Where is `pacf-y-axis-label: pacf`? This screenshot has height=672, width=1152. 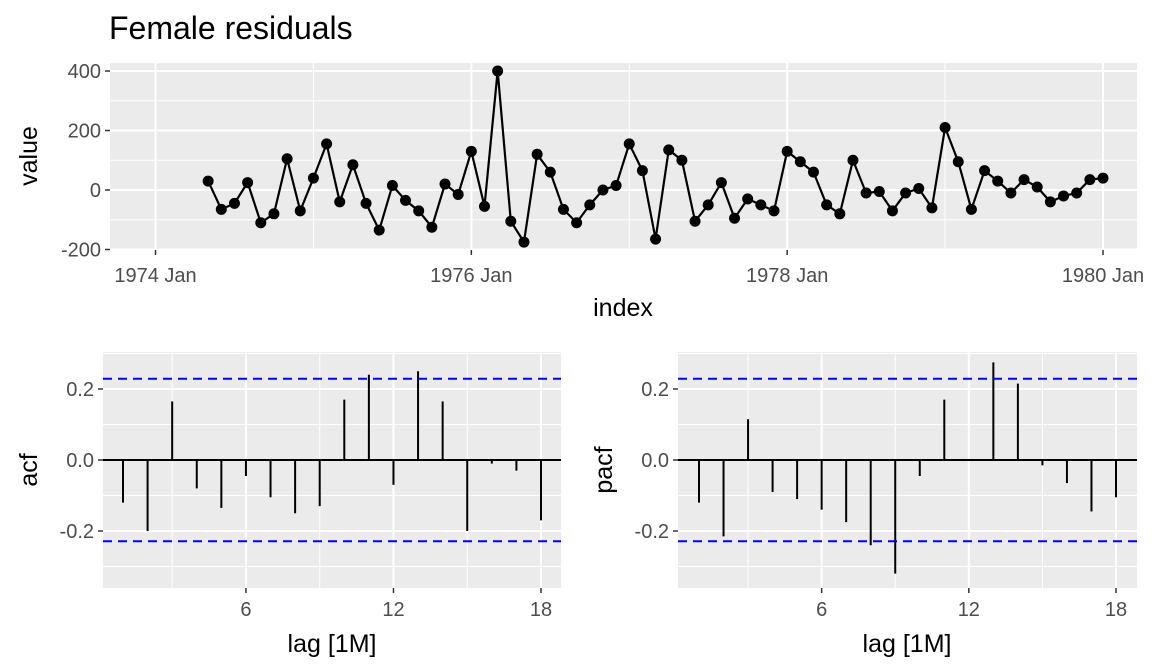
pacf-y-axis-label: pacf is located at coordinates (604, 469).